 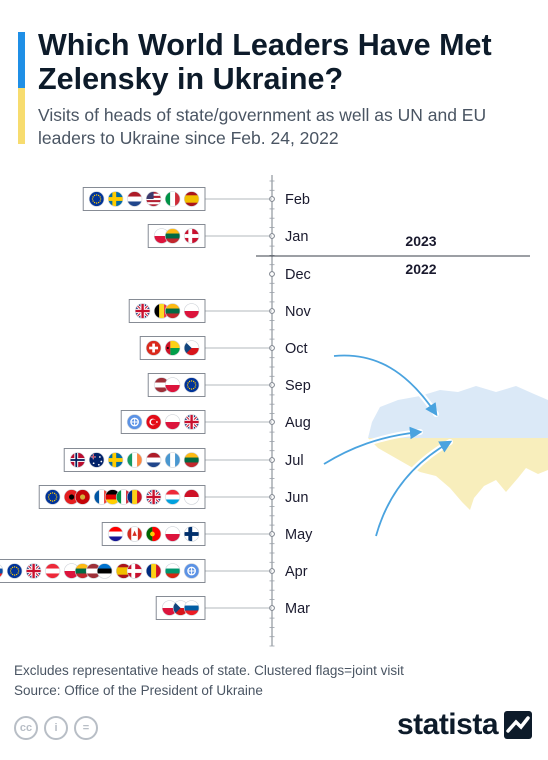 I want to click on map-north-region, so click(x=458, y=412).